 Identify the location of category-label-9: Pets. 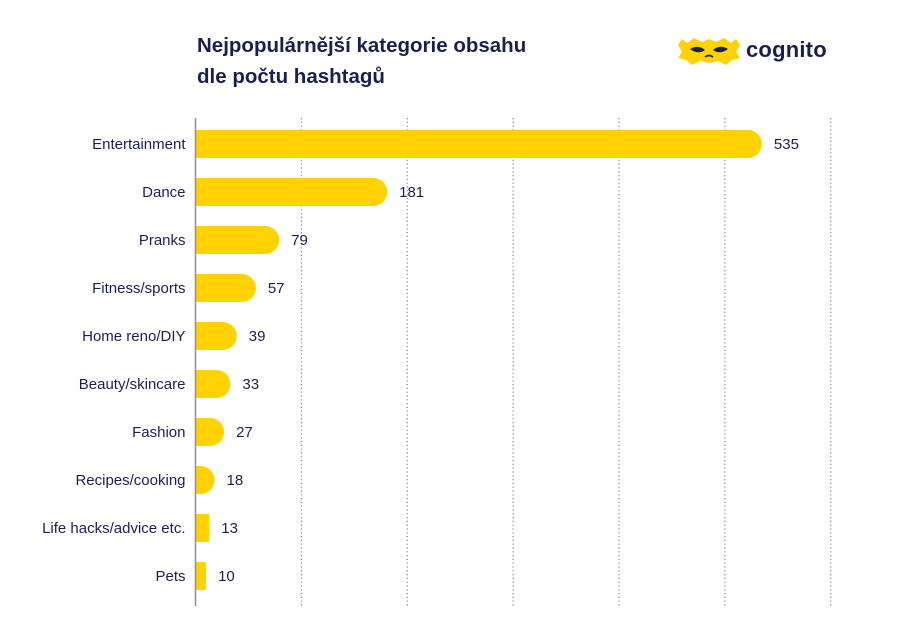
(170, 576).